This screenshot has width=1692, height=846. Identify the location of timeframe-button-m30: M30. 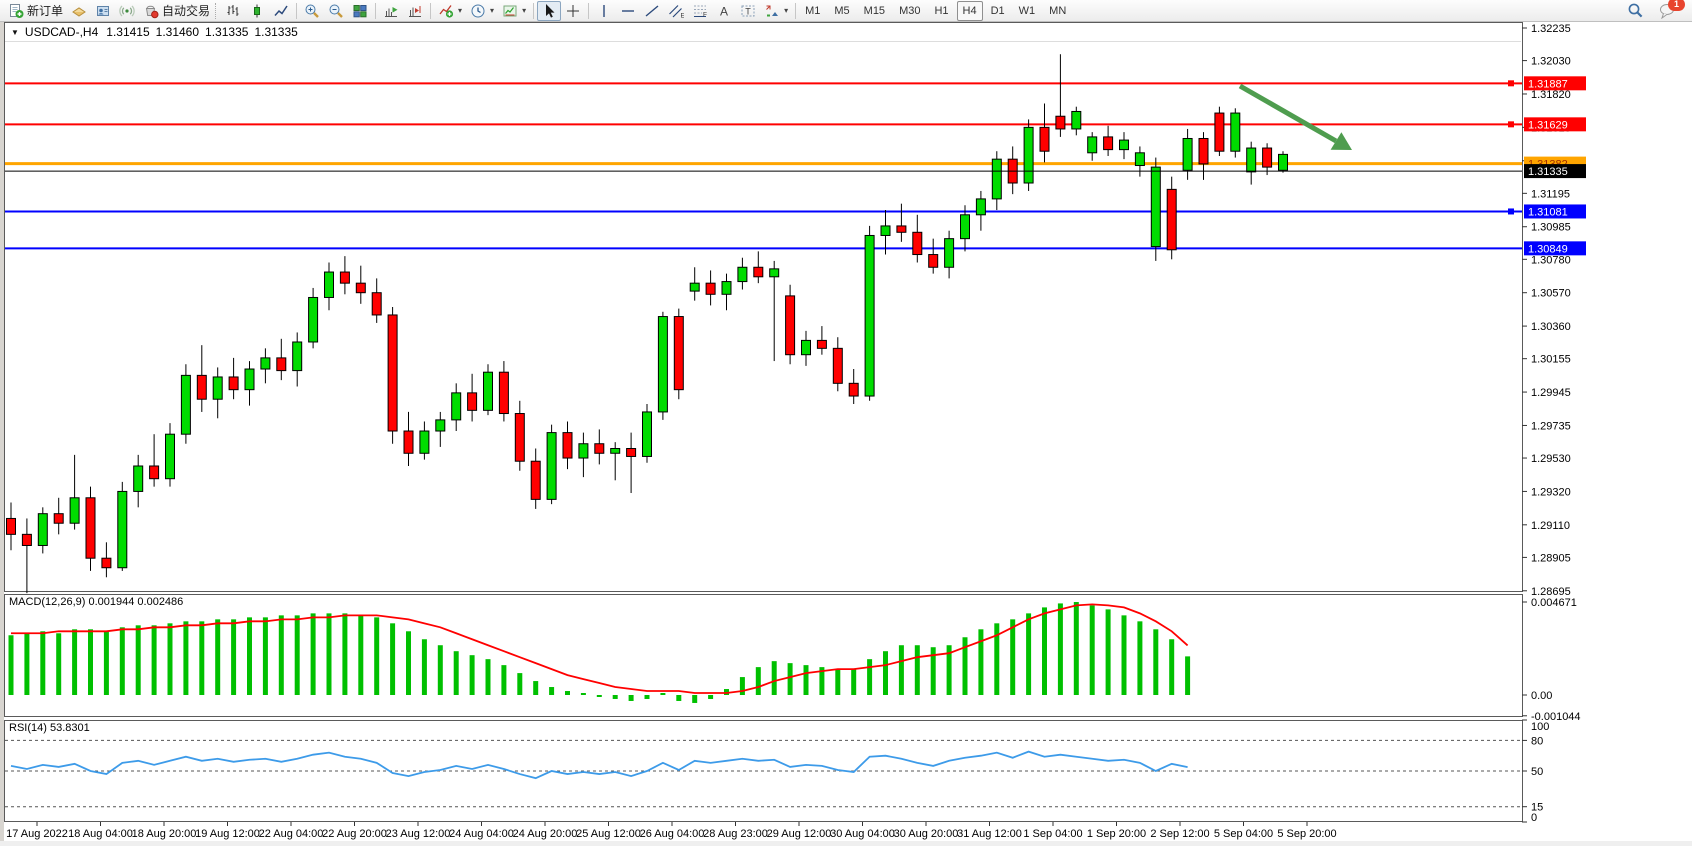
(910, 10).